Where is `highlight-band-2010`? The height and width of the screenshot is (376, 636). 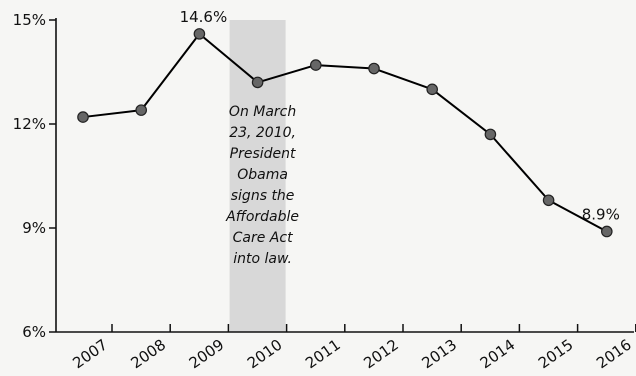 highlight-band-2010 is located at coordinates (257, 176).